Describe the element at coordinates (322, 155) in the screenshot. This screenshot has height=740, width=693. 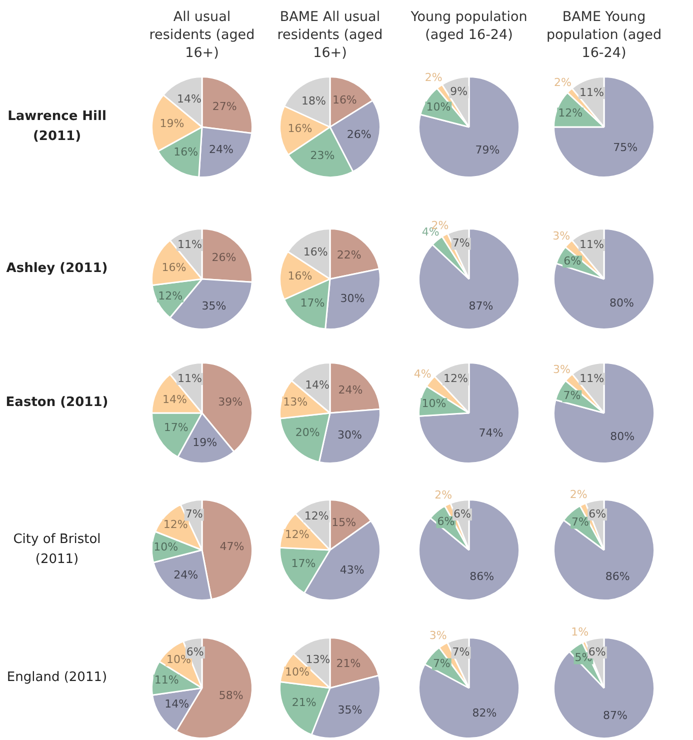
I see `data-label: 23%` at that location.